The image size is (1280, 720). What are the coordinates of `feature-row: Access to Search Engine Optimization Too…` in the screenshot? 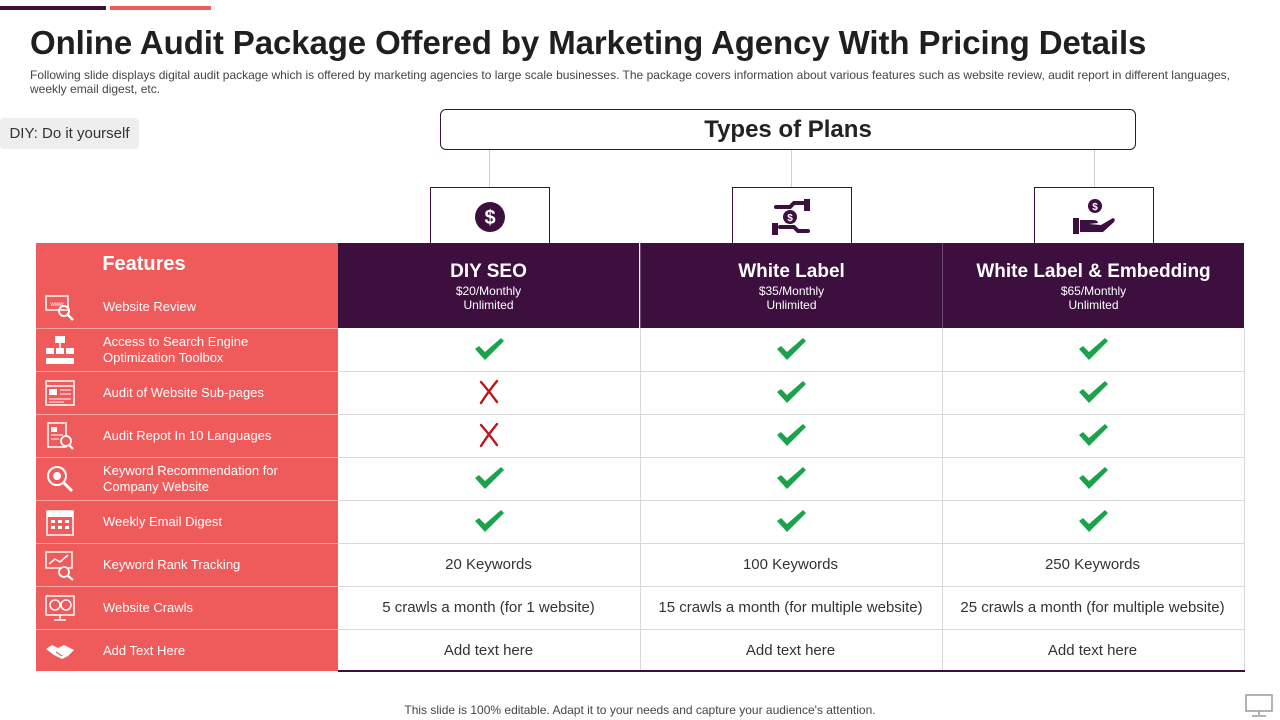 It's located at (187, 349).